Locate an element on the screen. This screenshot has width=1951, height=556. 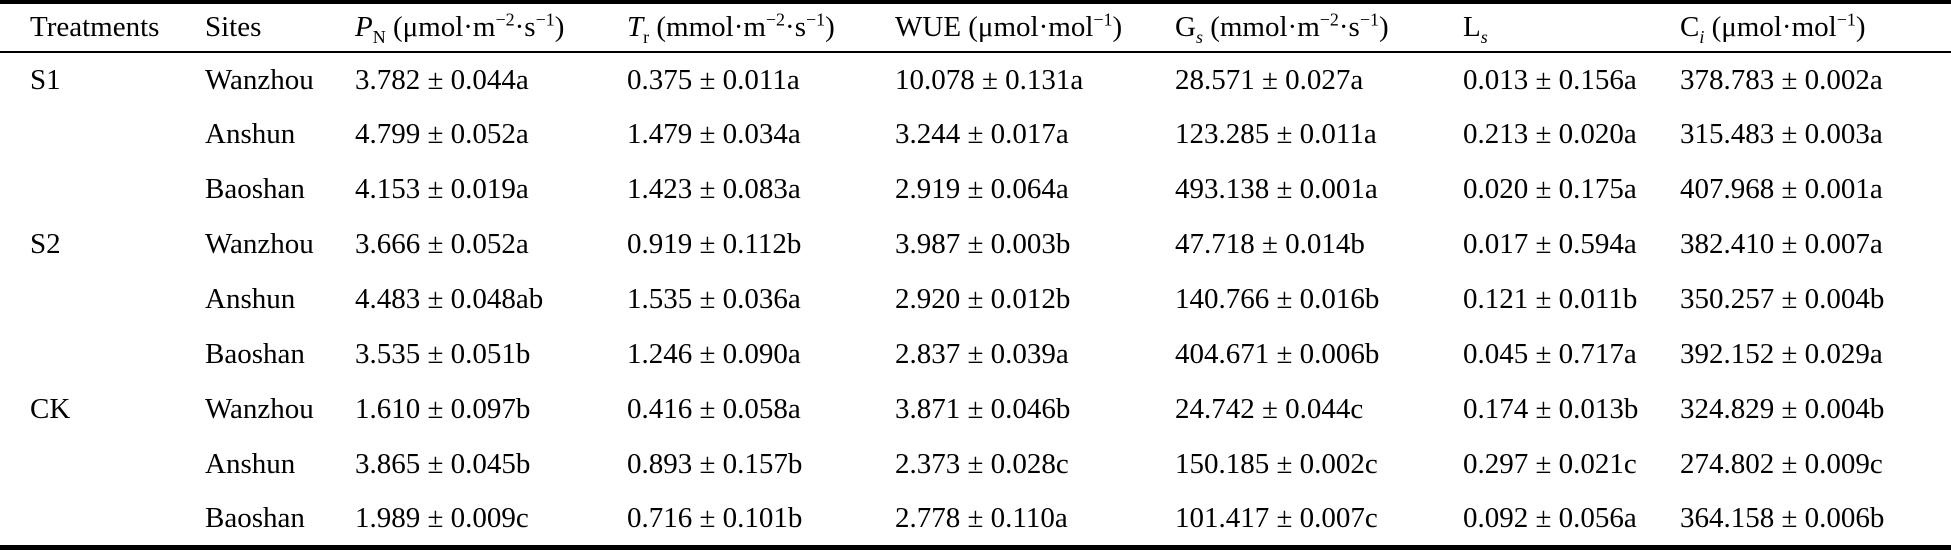
header-text-segment: C is located at coordinates (1690, 27).